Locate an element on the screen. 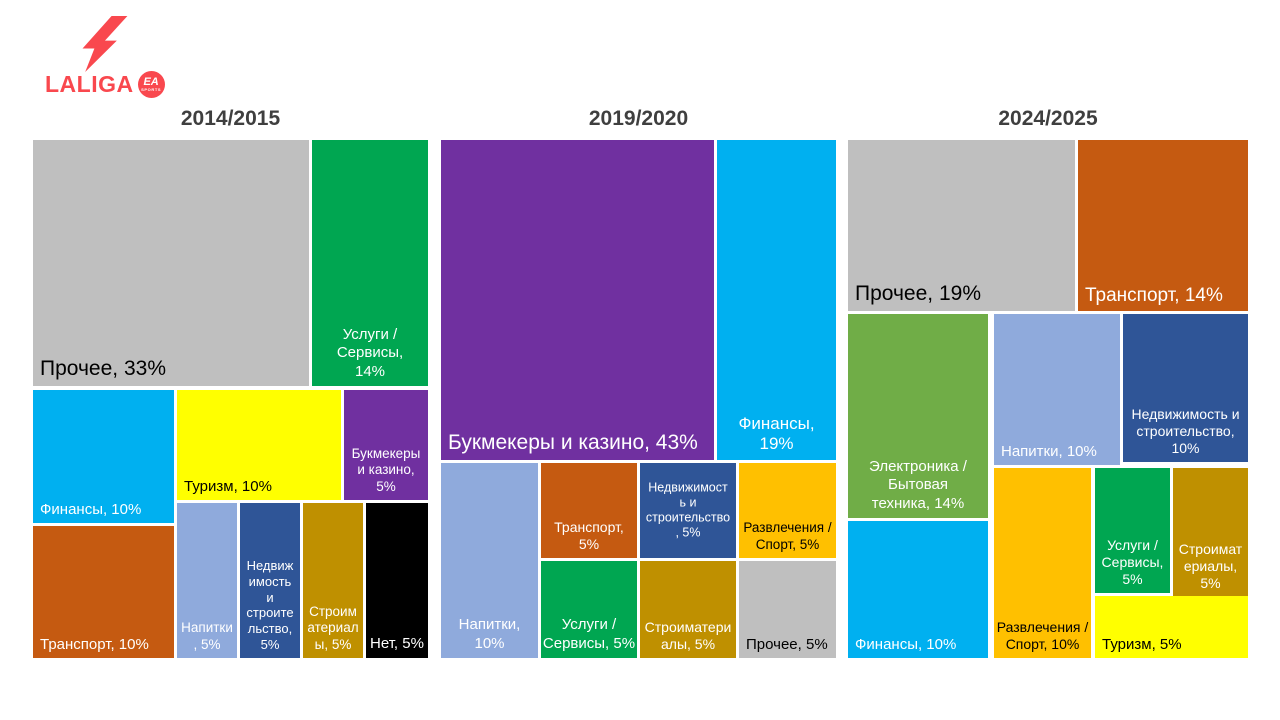 The height and width of the screenshot is (720, 1280). treemap-cell-label: Развлечения / Спорт, 10% is located at coordinates (1042, 635).